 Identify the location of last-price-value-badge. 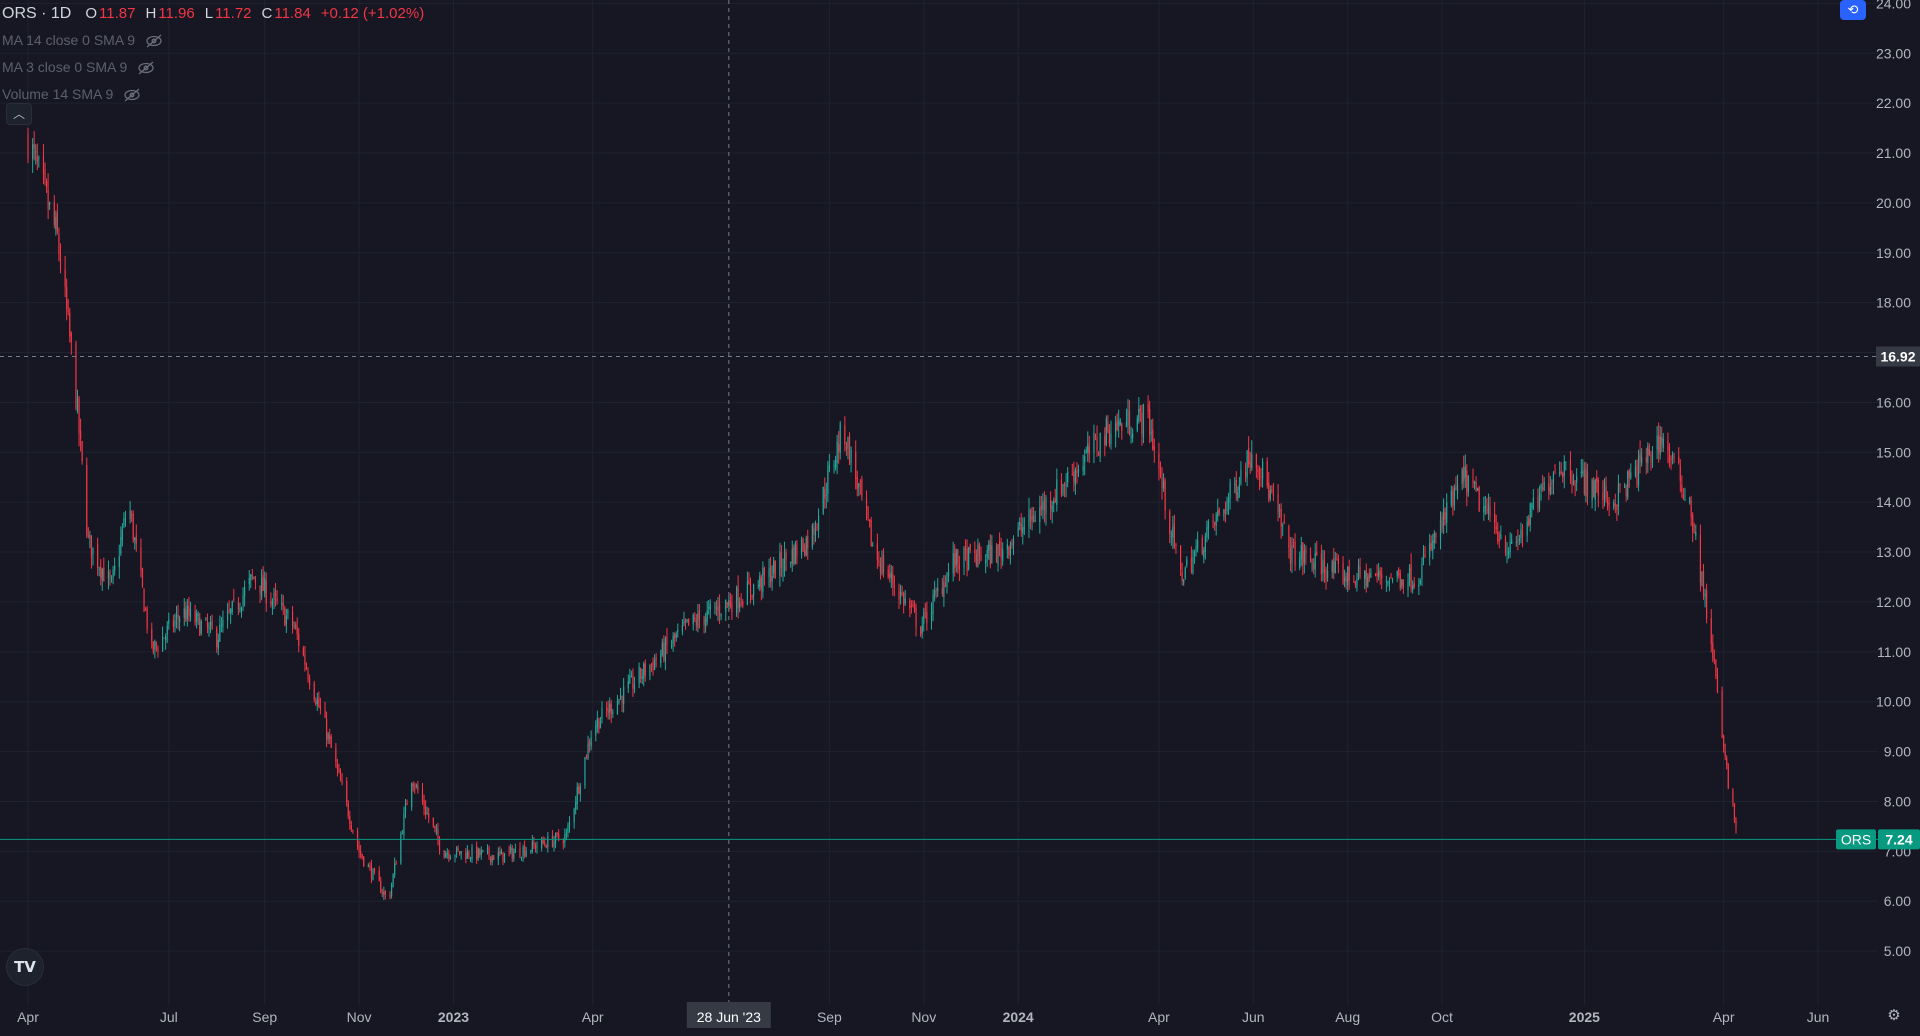
(1899, 839).